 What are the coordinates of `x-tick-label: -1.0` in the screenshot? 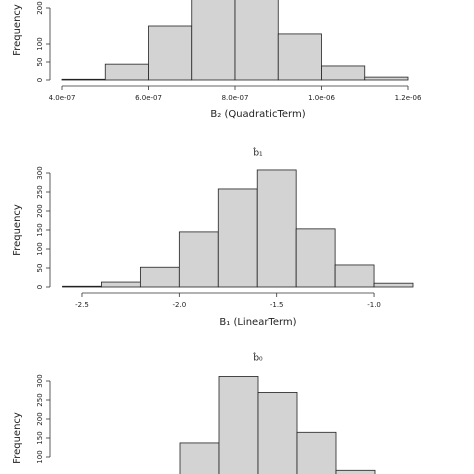 It's located at (374, 305).